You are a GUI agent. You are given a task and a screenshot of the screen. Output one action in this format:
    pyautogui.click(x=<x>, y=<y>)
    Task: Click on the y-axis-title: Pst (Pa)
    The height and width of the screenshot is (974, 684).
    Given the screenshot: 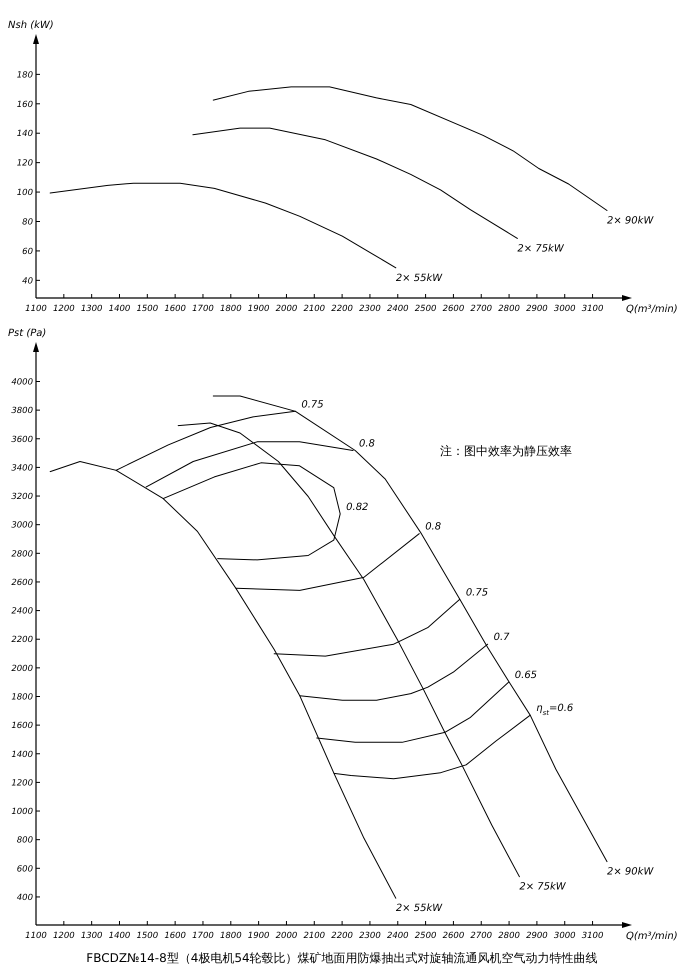 What is the action you would take?
    pyautogui.click(x=27, y=333)
    